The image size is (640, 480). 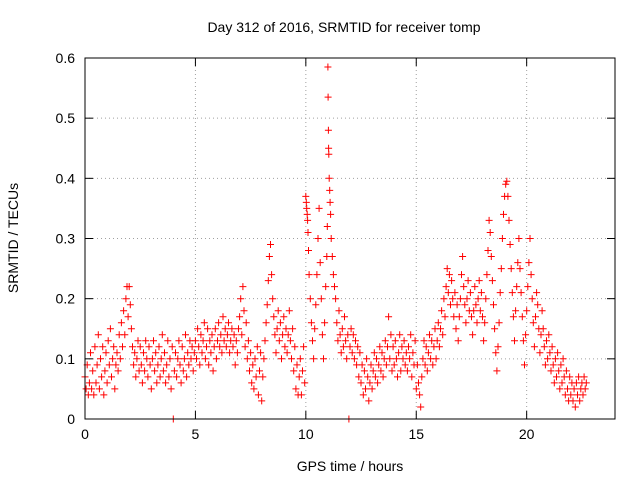 I want to click on y-tick-label: 0.6, so click(x=66, y=58).